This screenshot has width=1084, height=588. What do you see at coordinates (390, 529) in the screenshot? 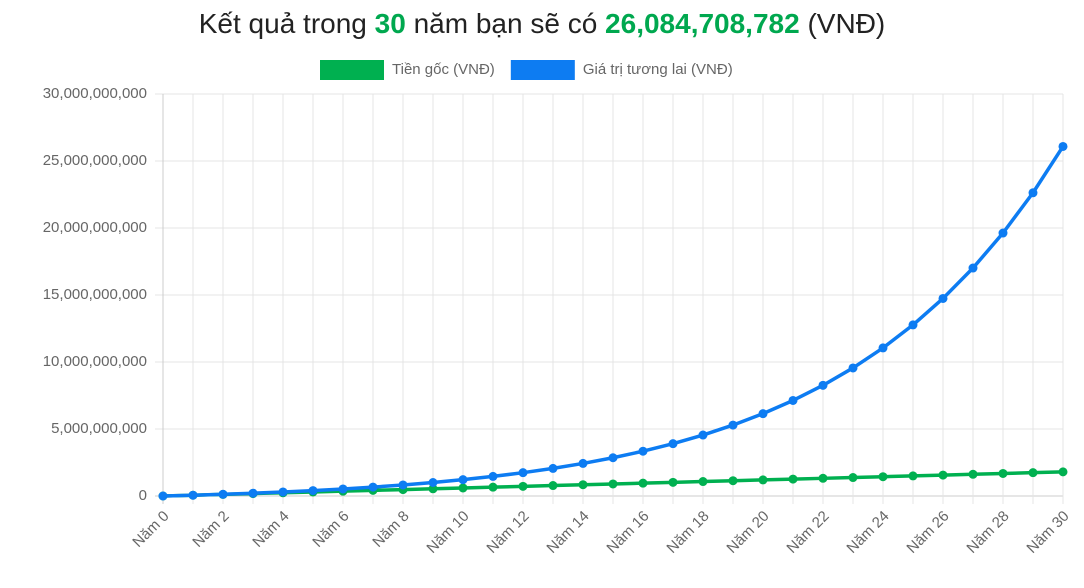
I see `x-tick-label: Năm 8` at bounding box center [390, 529].